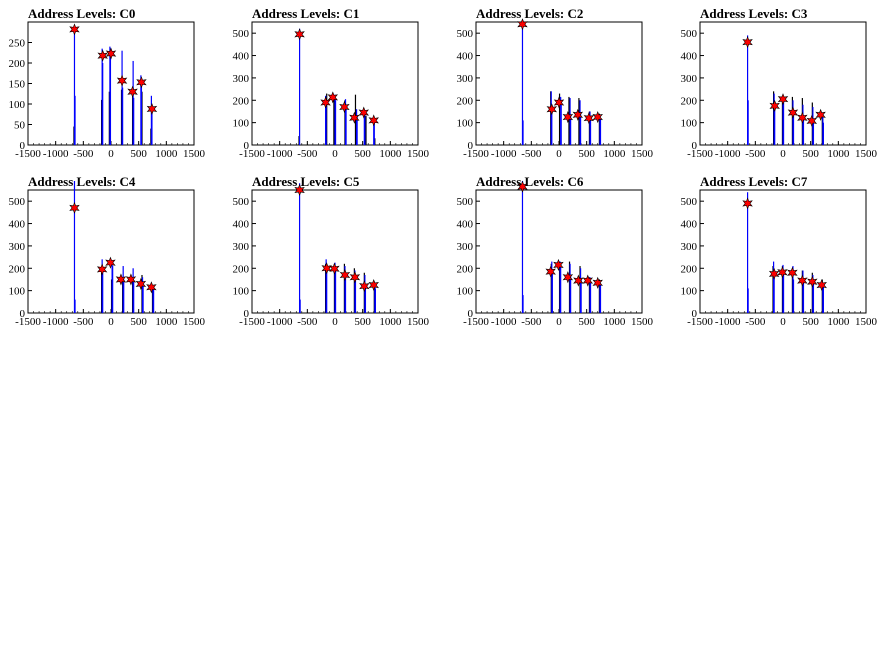  Describe the element at coordinates (82, 13) in the screenshot. I see `panel-title: Address Levels: C0` at that location.